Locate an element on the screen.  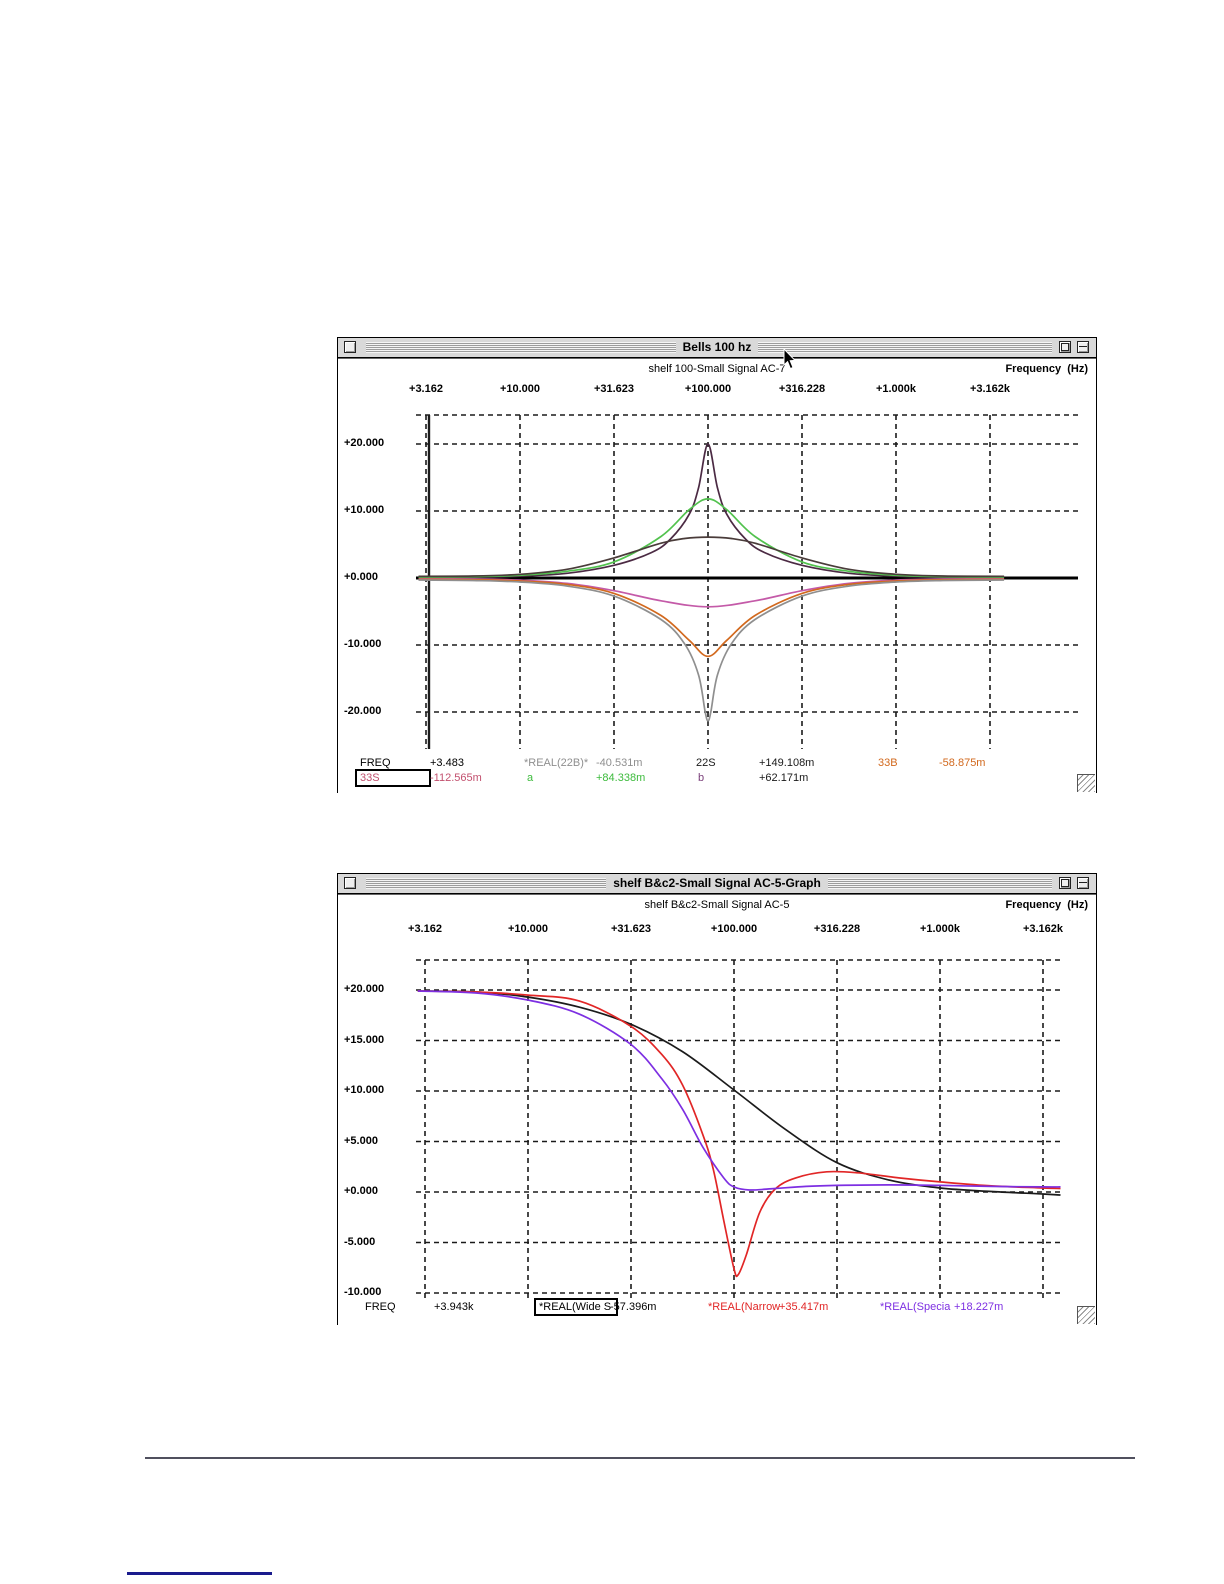
series-a is located at coordinates (711, 538).